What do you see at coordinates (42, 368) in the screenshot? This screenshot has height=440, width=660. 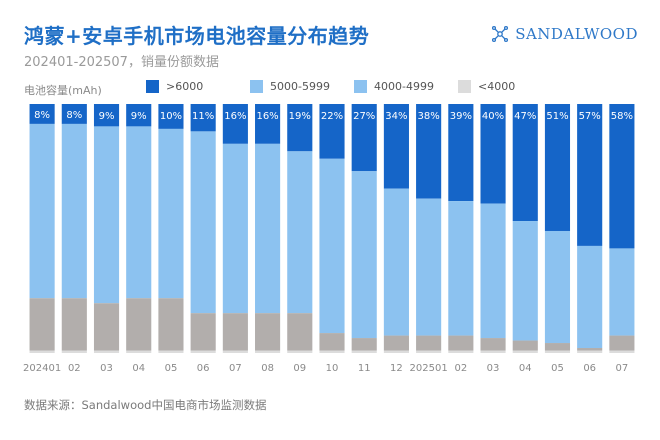 I see `x-tick-label: 202401` at bounding box center [42, 368].